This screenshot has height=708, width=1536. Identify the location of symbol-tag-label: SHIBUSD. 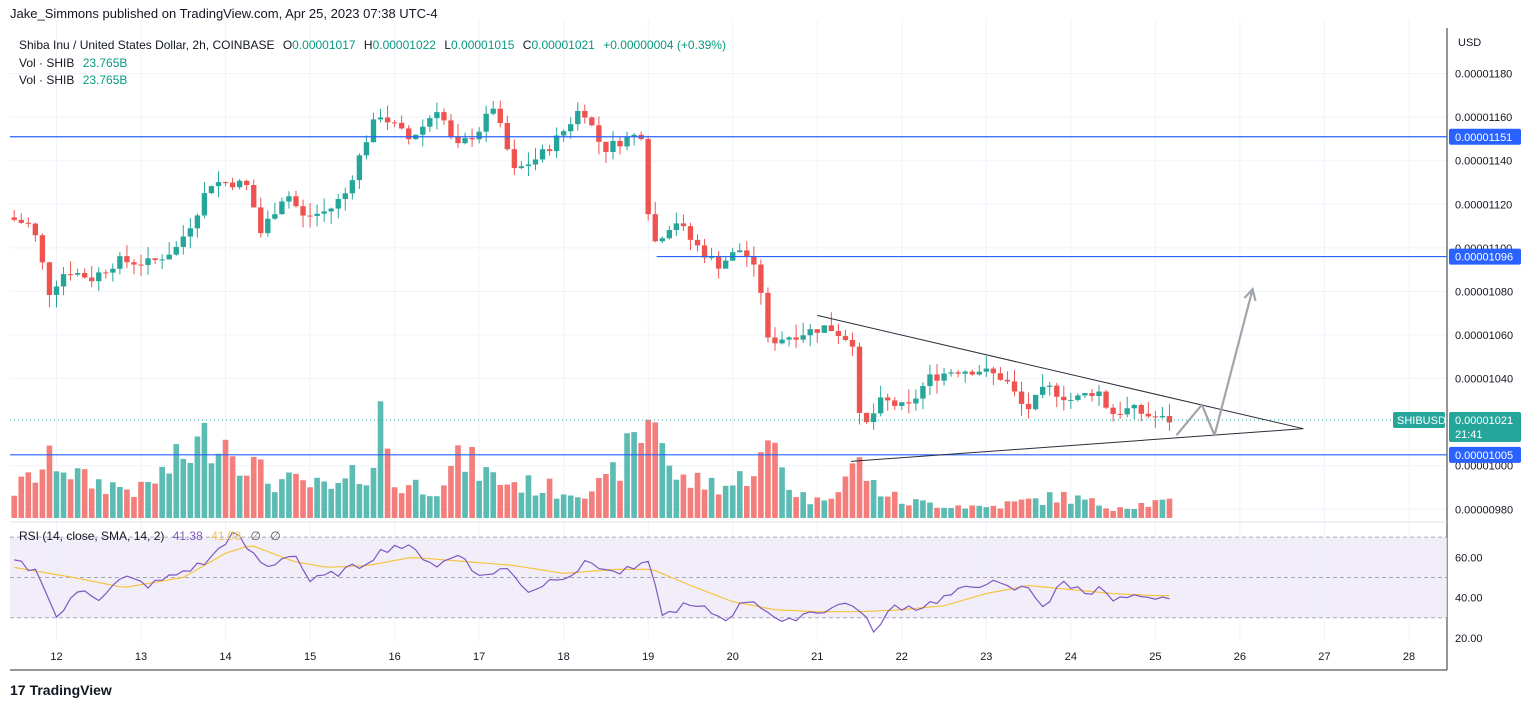
(1421, 421).